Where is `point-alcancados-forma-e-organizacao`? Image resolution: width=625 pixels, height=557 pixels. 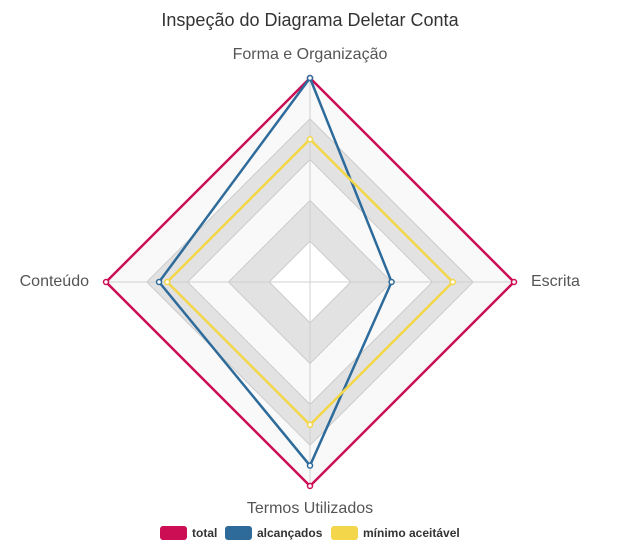
point-alcancados-forma-e-organizacao is located at coordinates (310, 78).